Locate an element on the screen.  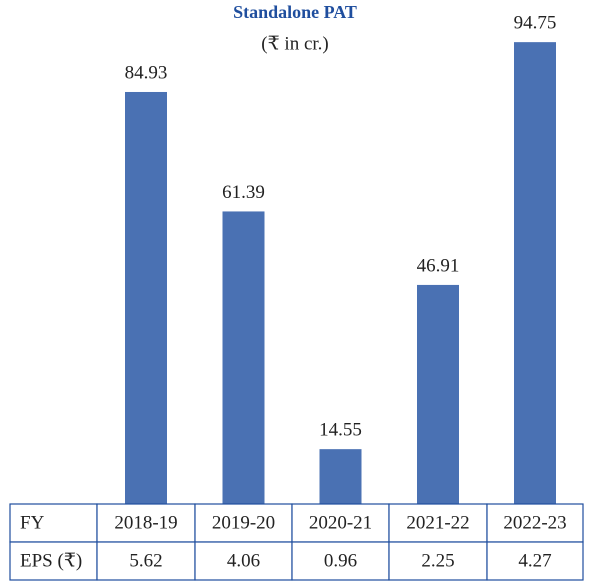
eps-value: 4.06 is located at coordinates (243, 560).